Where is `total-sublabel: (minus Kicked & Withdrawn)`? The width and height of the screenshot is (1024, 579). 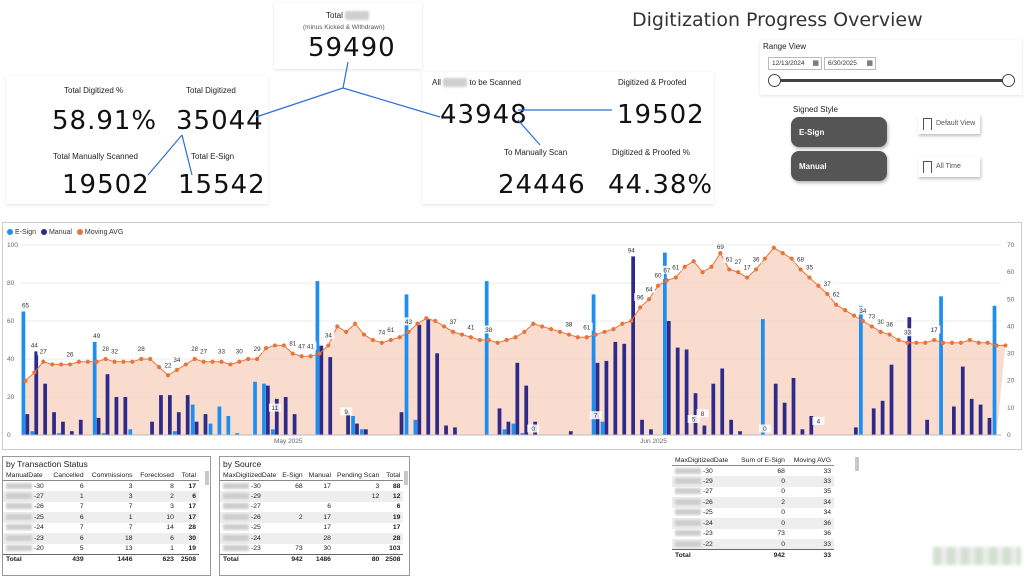 total-sublabel: (minus Kicked & Withdrawn) is located at coordinates (344, 27).